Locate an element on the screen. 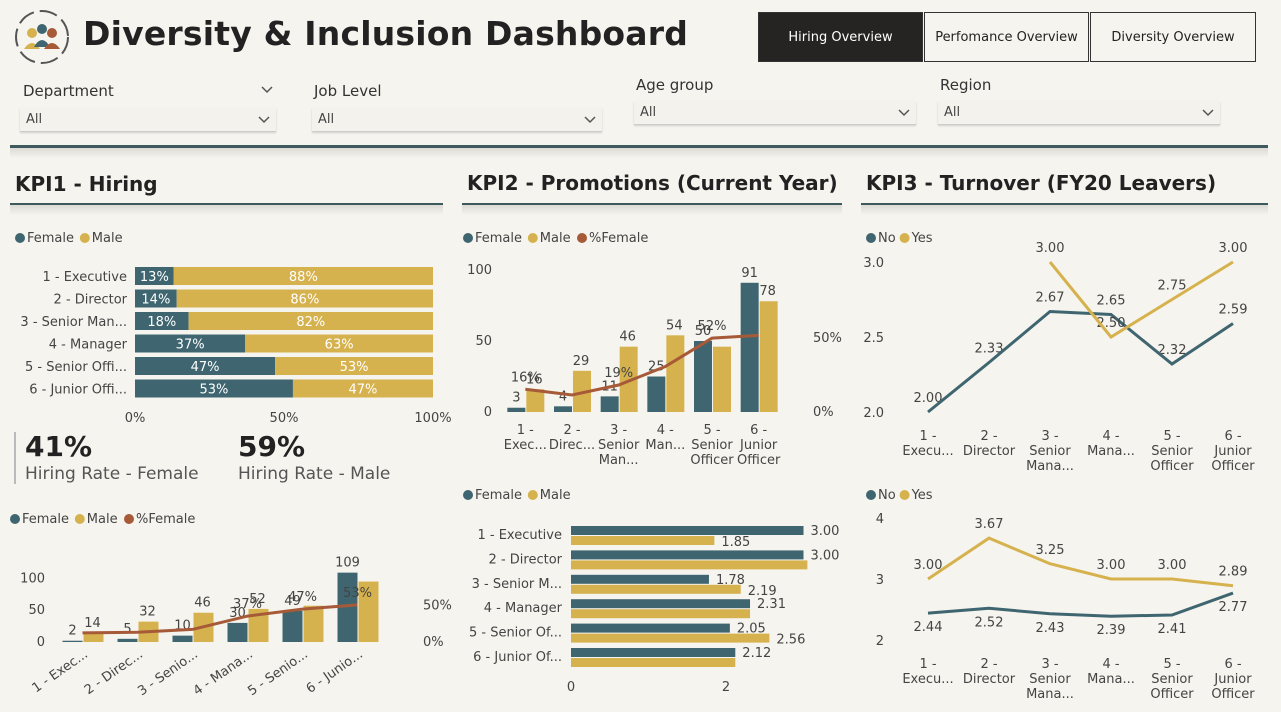 The image size is (1281, 712). hiring-rate-female-value: 41% is located at coordinates (59, 446).